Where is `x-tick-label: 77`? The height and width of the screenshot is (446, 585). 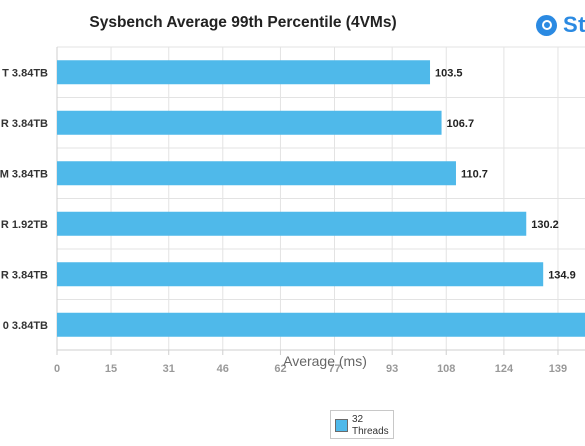 x-tick-label: 77 is located at coordinates (334, 369).